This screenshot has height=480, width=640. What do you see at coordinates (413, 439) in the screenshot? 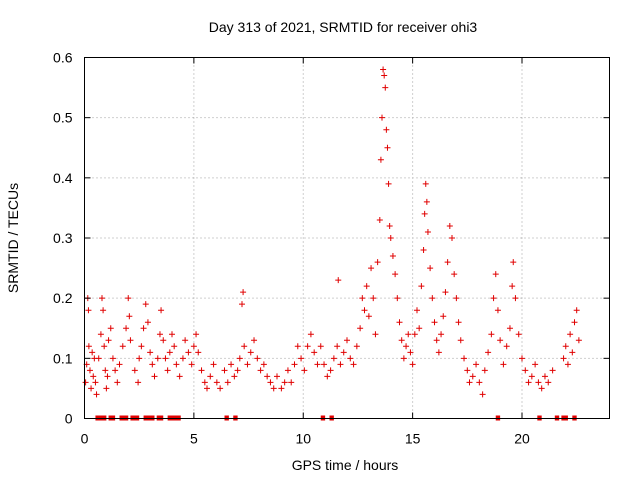
I see `x-tick-label: 15` at bounding box center [413, 439].